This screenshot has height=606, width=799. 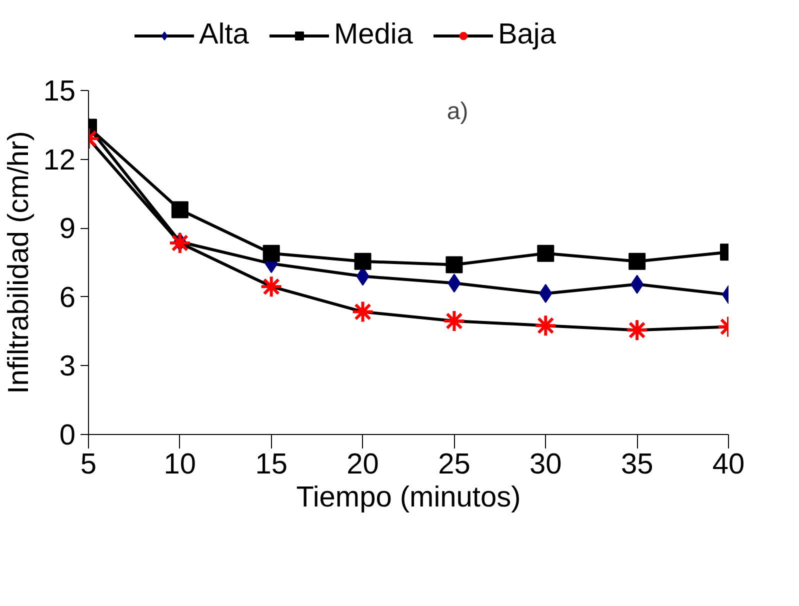 What do you see at coordinates (454, 464) in the screenshot?
I see `x-tick-label: 25` at bounding box center [454, 464].